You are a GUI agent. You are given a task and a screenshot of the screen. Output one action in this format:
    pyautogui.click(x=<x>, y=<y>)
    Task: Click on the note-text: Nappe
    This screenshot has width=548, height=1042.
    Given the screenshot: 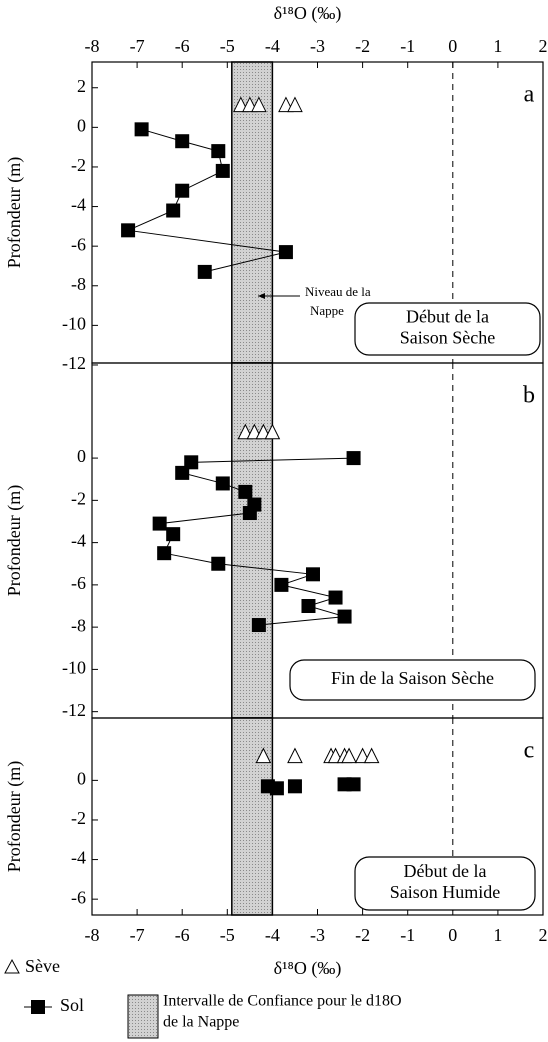 What is the action you would take?
    pyautogui.click(x=327, y=310)
    